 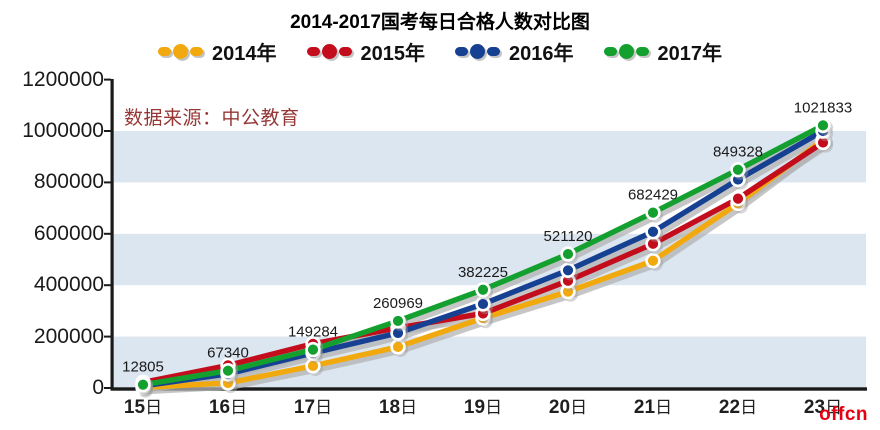 I want to click on data-point-2015年, so click(x=738, y=198).